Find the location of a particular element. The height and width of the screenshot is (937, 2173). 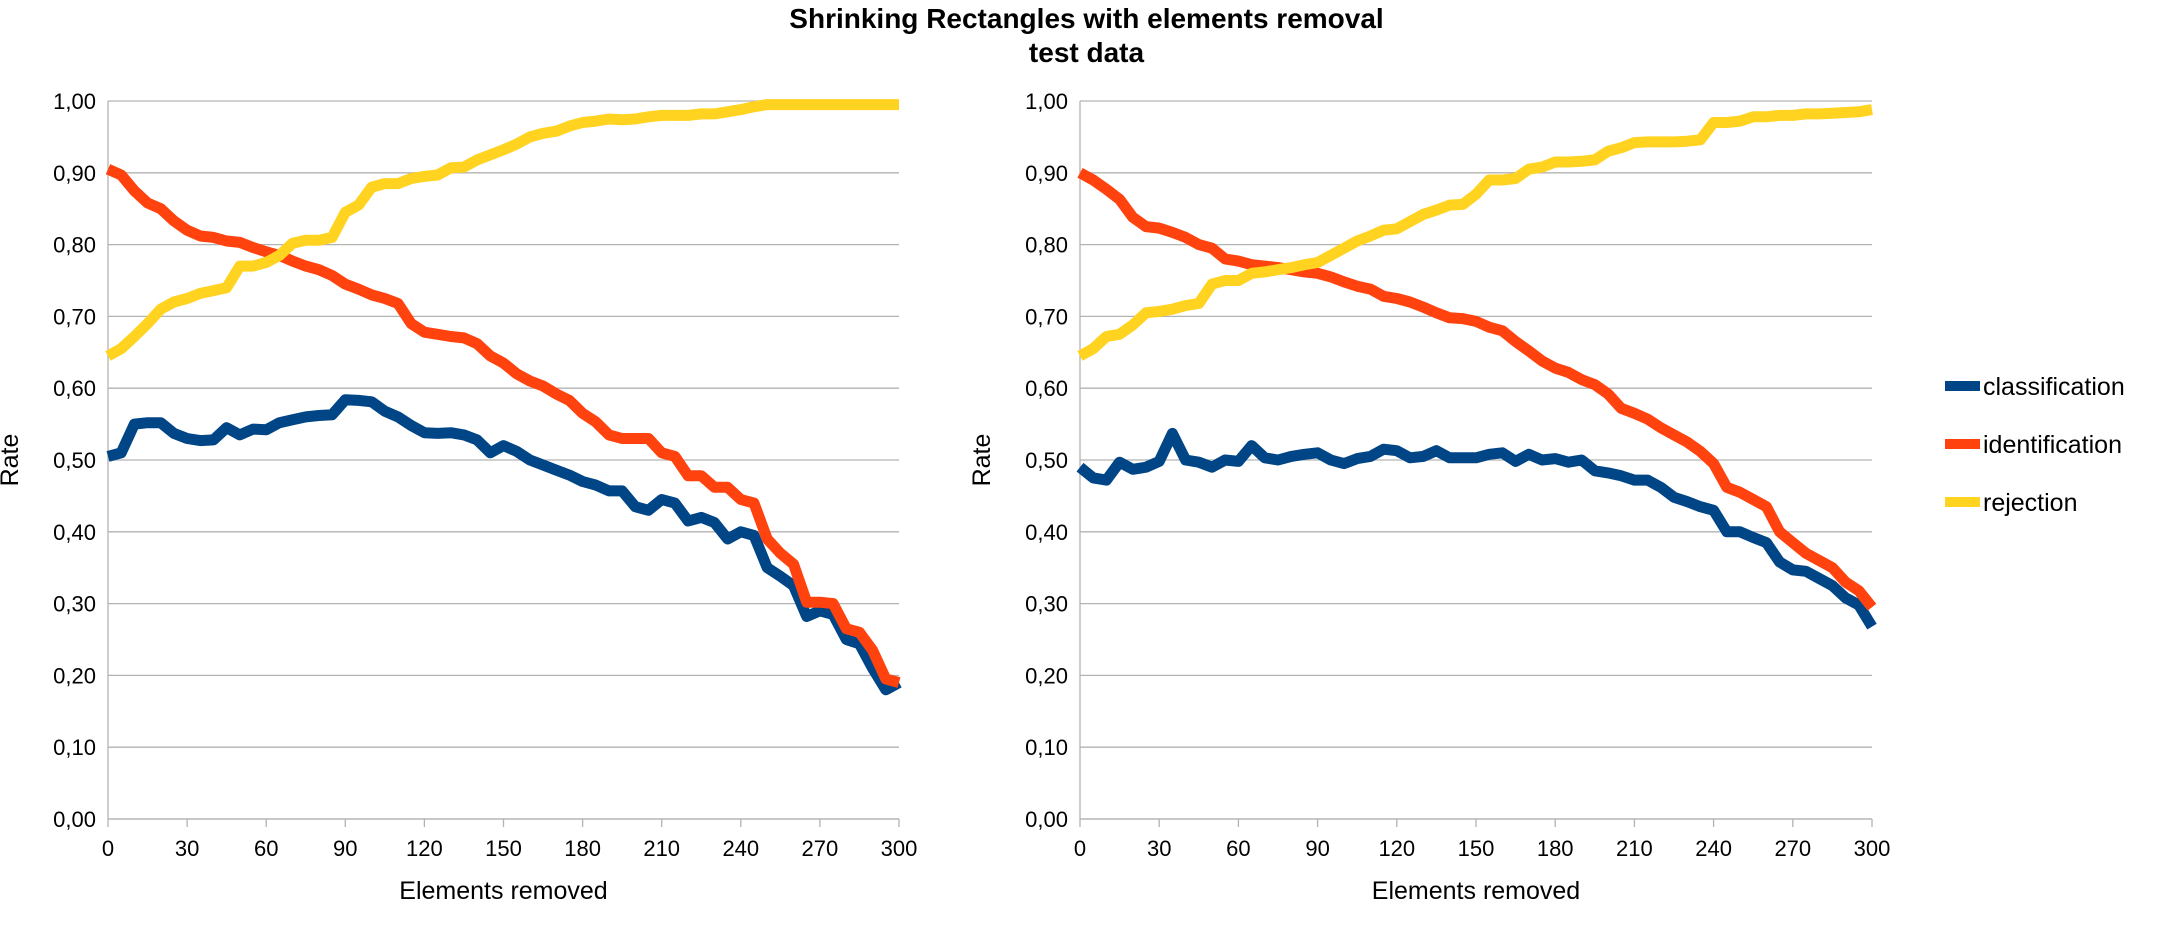

legend-label-identification: identification is located at coordinates (2052, 445).